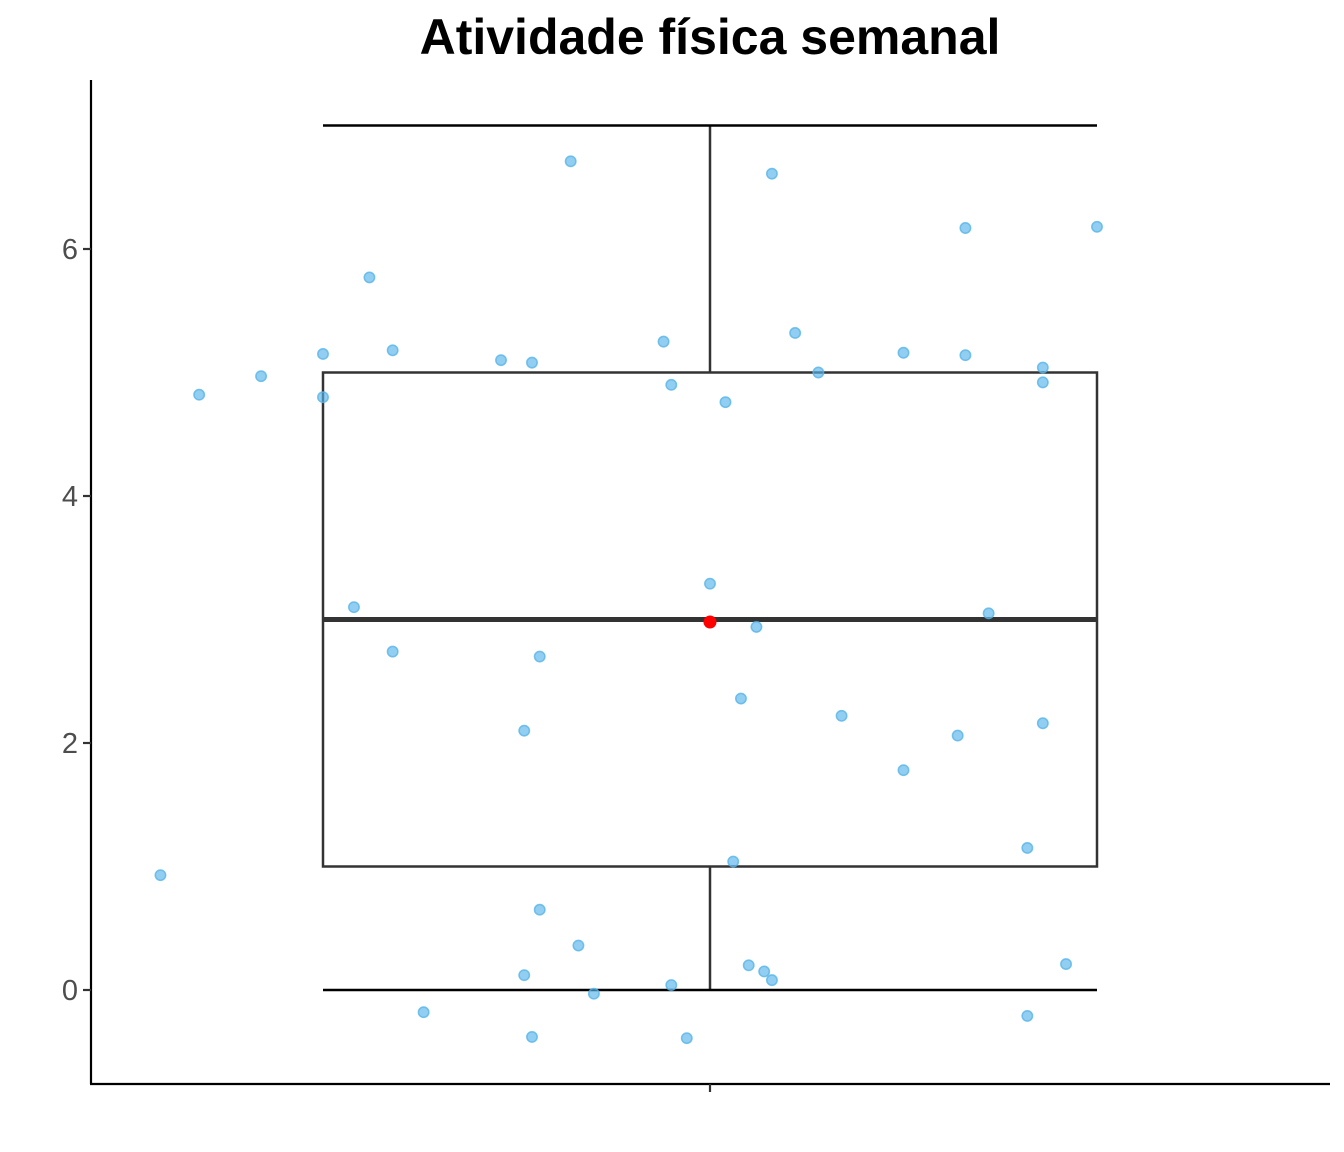 Image resolution: width=1344 pixels, height=1152 pixels. Describe the element at coordinates (77, 582) in the screenshot. I see `y-axis: 0 2 4 6` at that location.